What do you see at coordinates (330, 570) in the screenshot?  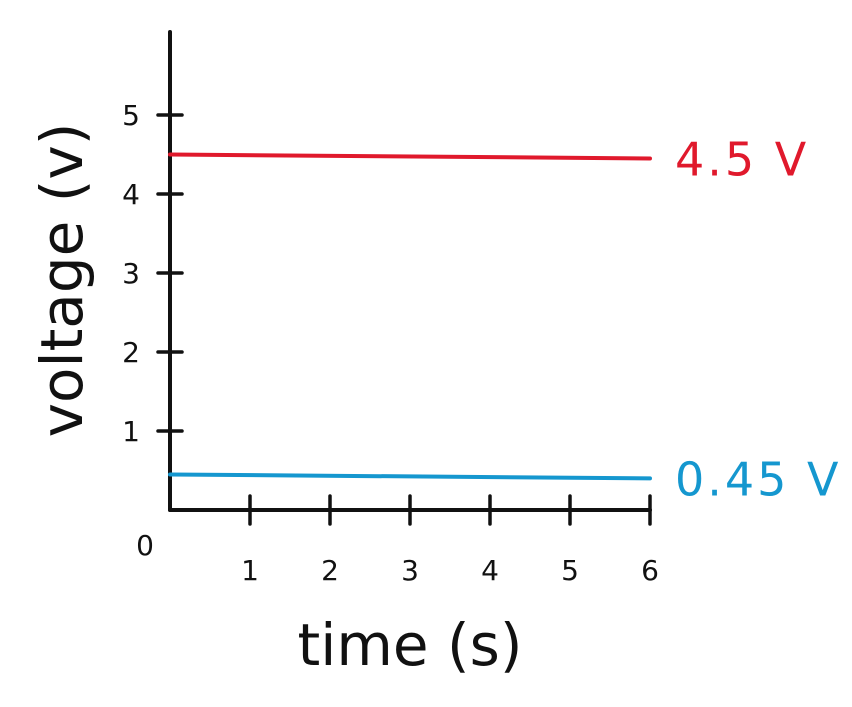 I see `x-tick-label: 2` at bounding box center [330, 570].